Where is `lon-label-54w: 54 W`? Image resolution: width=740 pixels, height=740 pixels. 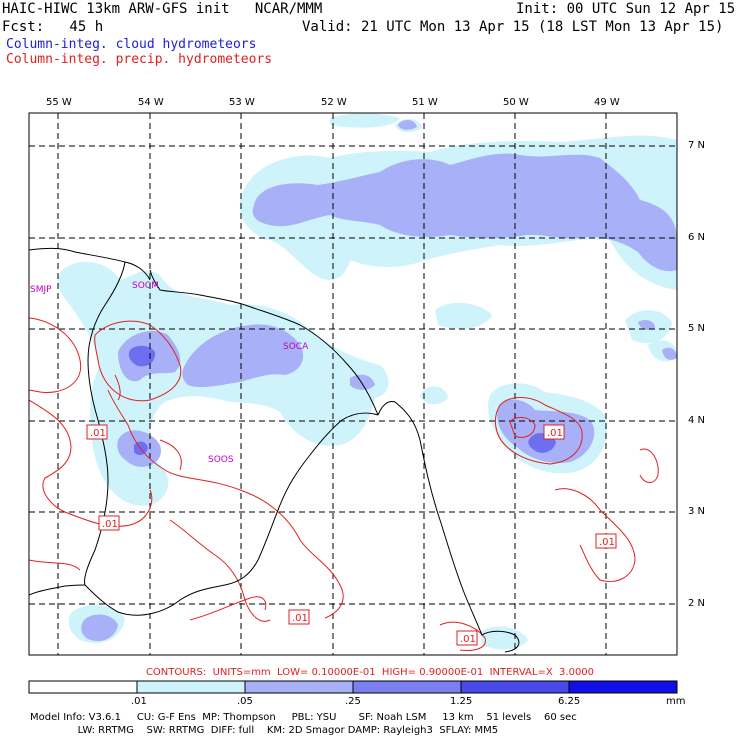
lon-label-54w: 54 W is located at coordinates (151, 102).